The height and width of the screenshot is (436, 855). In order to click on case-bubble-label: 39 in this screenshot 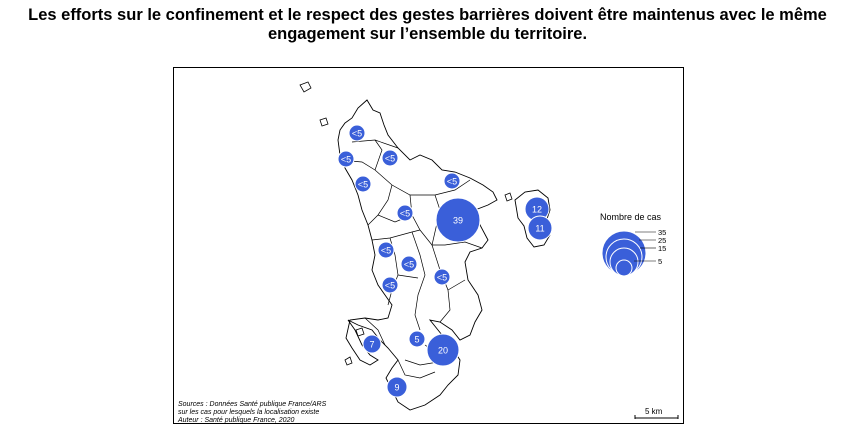, I will do `click(458, 221)`.